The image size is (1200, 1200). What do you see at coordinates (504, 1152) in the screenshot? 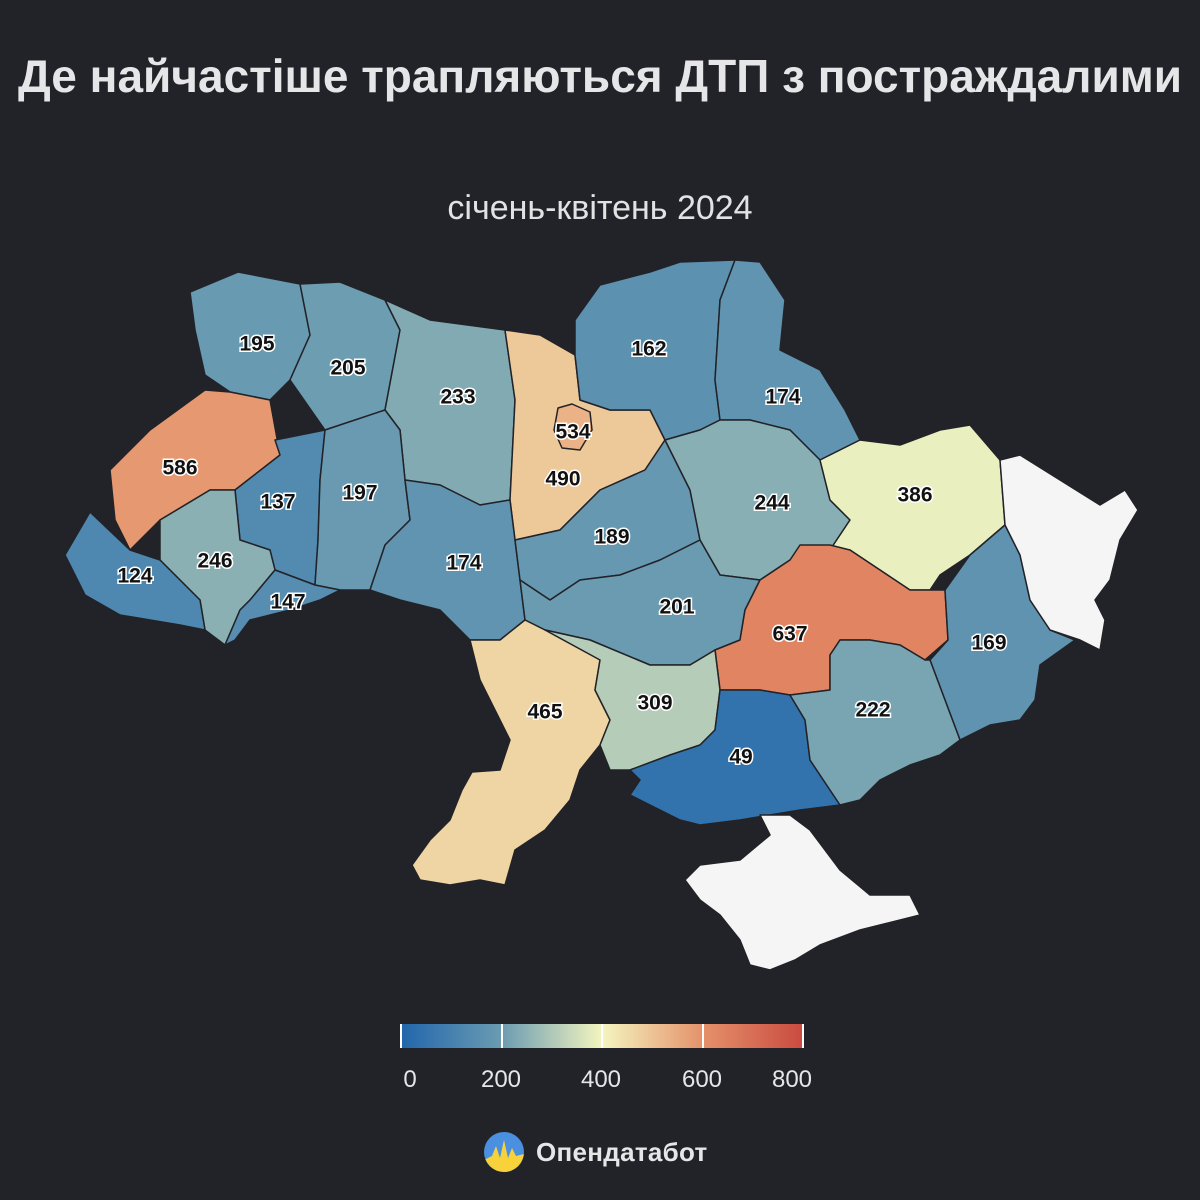
I see `opendatabot-logo-icon` at bounding box center [504, 1152].